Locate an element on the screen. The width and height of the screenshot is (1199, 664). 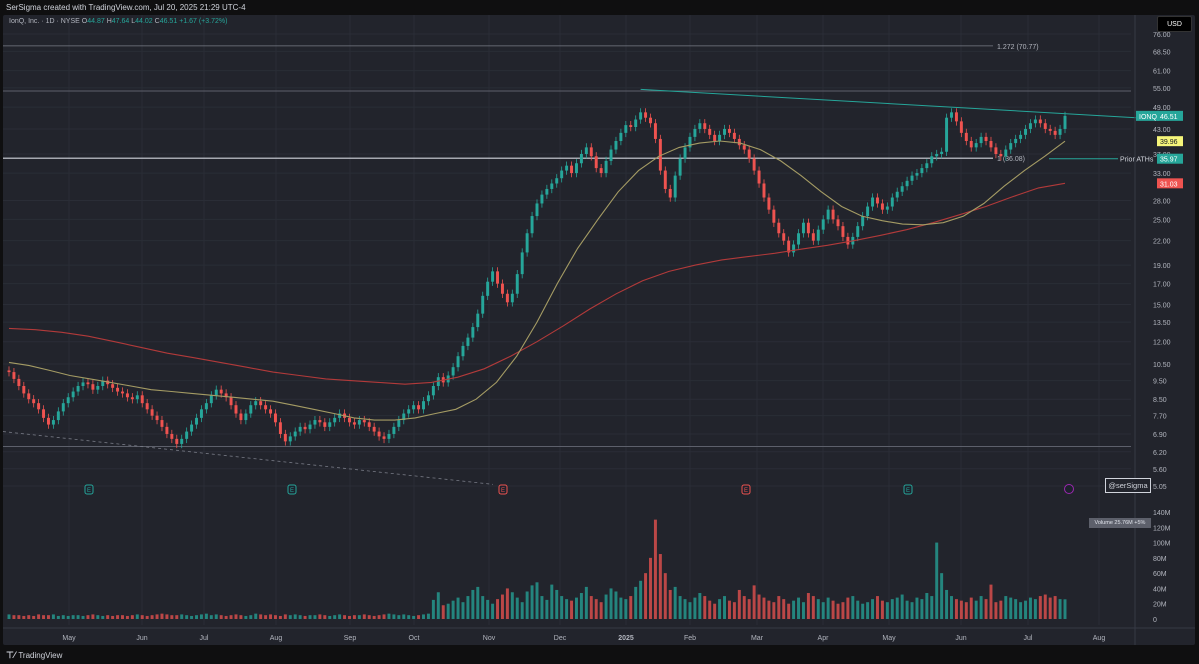
high-label: H is located at coordinates (109, 21).